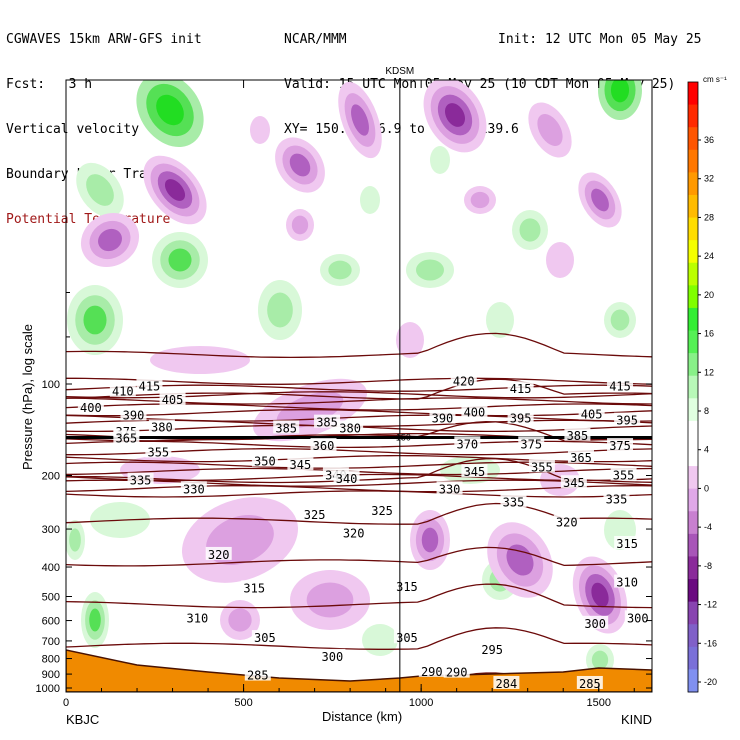 Image resolution: width=740 pixels, height=740 pixels. What do you see at coordinates (403, 438) in the screenshot?
I see `tropopause-label: 150` at bounding box center [403, 438].